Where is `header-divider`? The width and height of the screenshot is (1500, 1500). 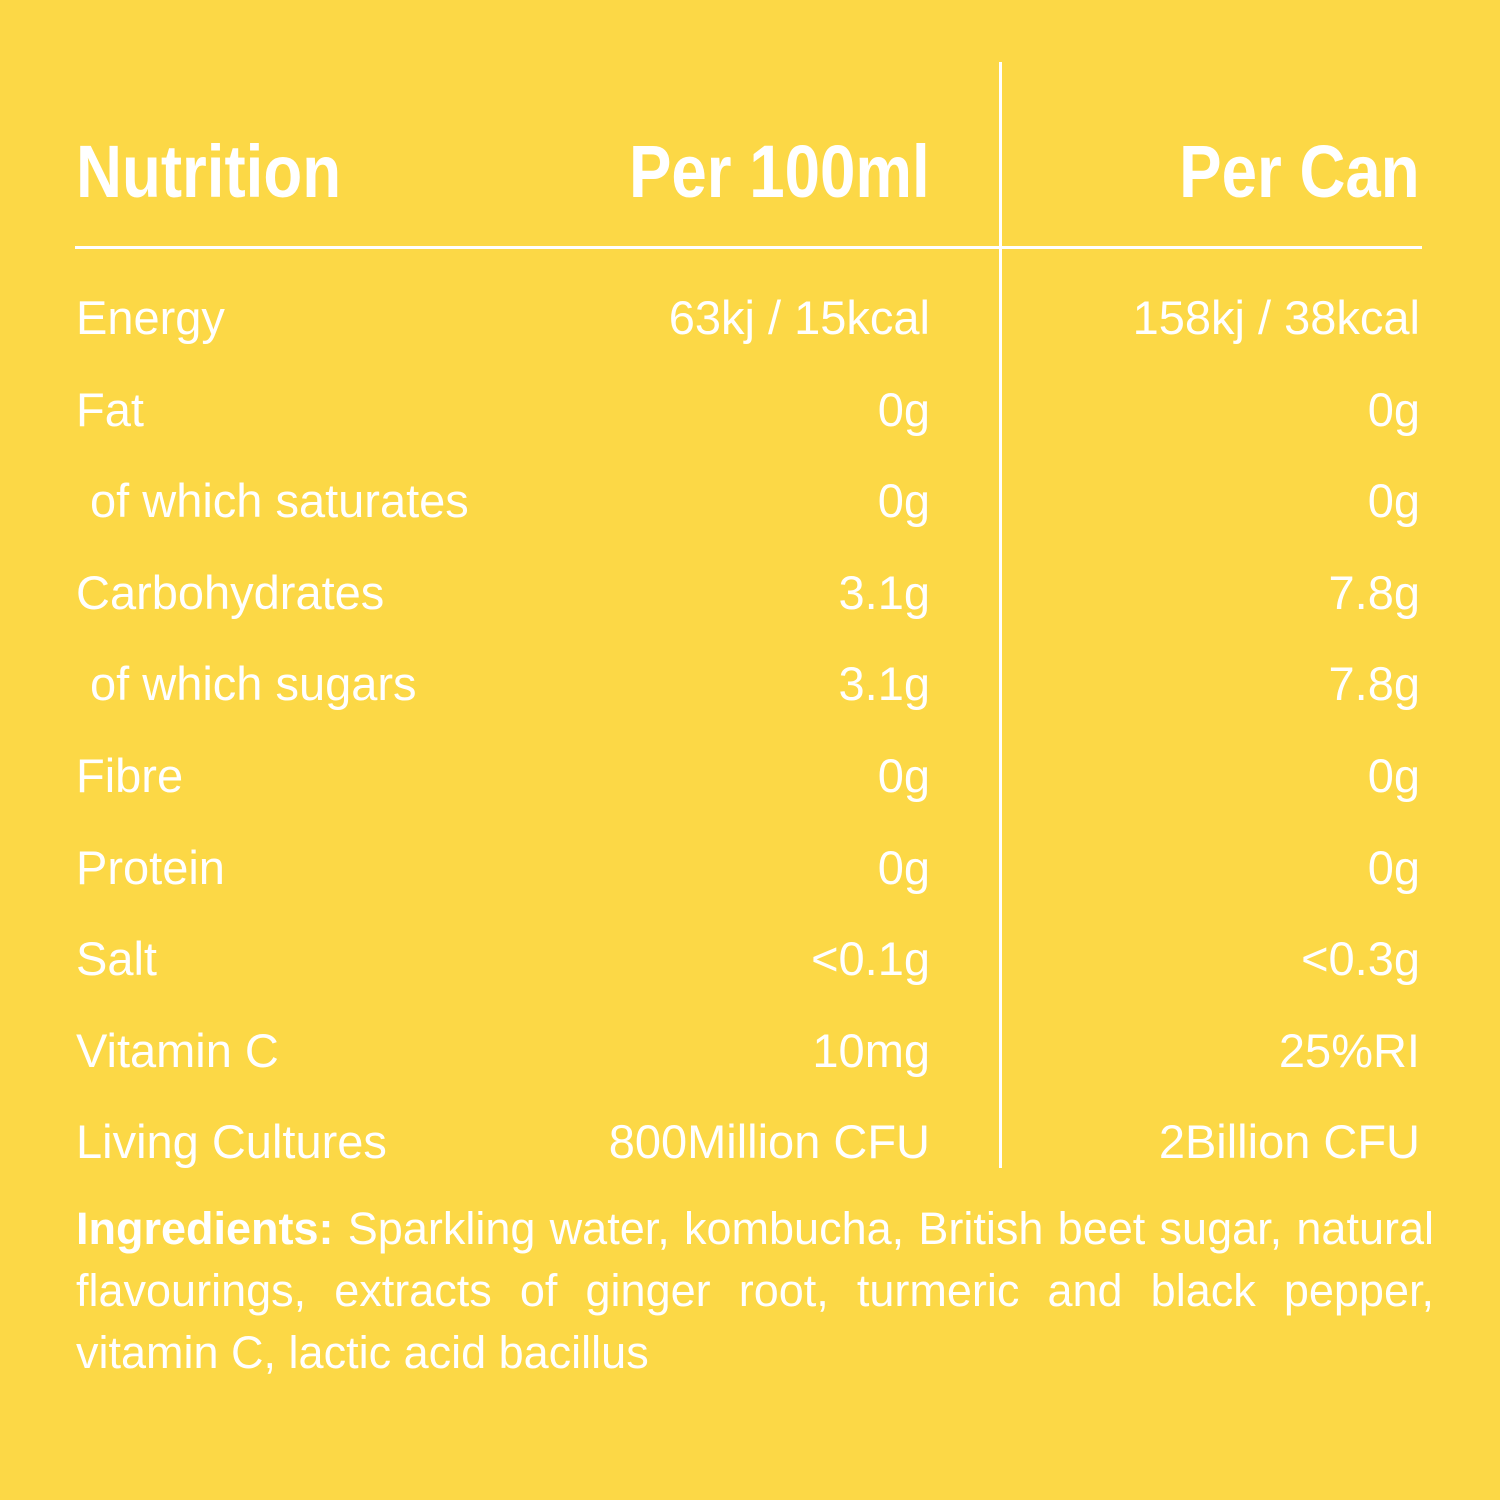
header-divider is located at coordinates (748, 247).